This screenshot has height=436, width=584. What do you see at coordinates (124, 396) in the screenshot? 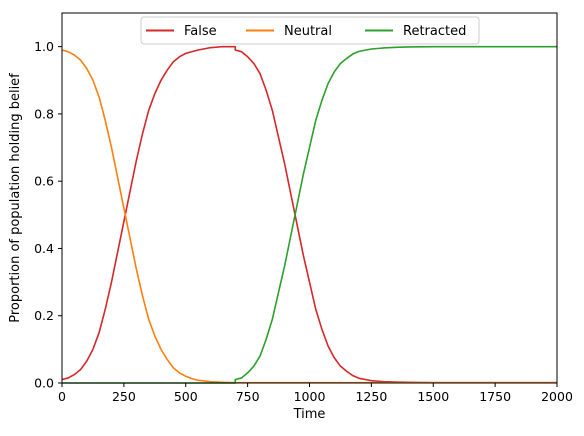
I see `x-tick-label: 250` at bounding box center [124, 396].